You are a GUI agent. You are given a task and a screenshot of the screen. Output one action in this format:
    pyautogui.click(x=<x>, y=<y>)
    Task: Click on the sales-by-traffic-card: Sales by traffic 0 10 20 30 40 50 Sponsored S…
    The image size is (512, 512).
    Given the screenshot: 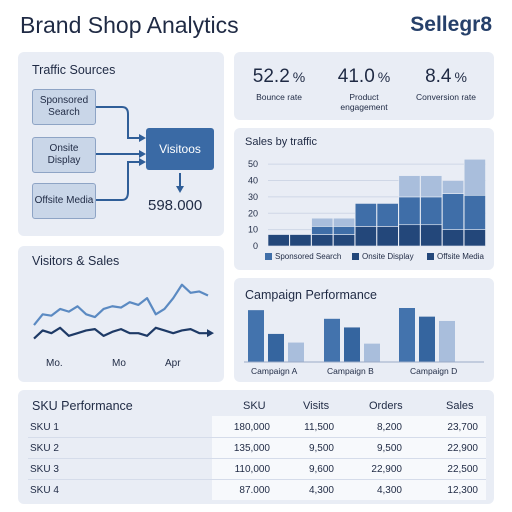 What is the action you would take?
    pyautogui.click(x=364, y=199)
    